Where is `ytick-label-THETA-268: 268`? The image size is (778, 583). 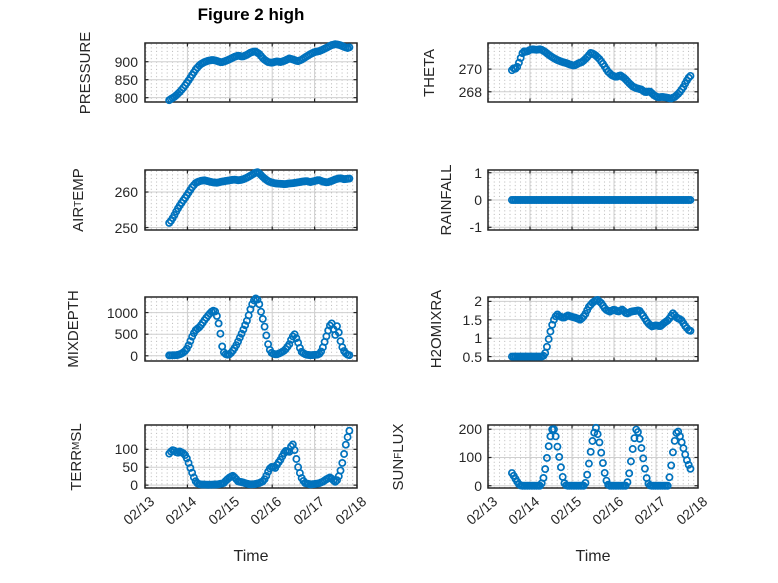 ytick-label-THETA-268: 268 is located at coordinates (470, 91).